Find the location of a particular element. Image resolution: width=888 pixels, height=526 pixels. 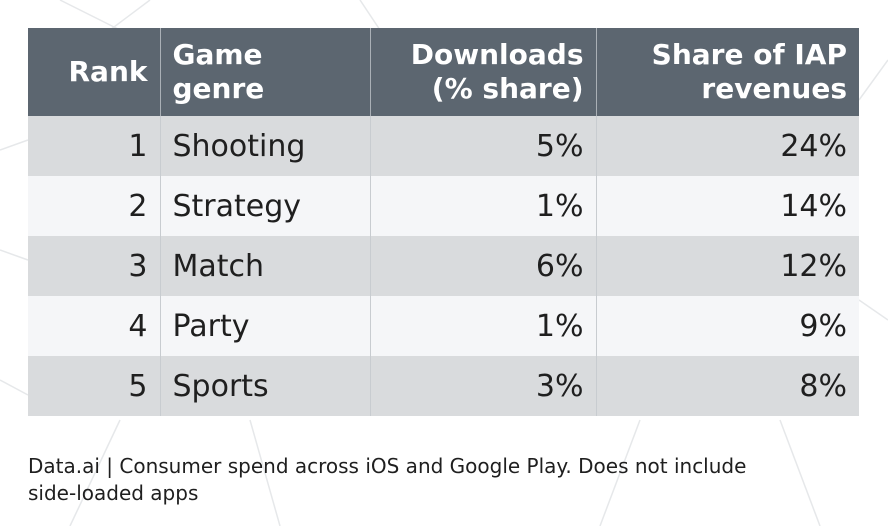

table-row: 5 Sports 3% 8% is located at coordinates (443, 386).